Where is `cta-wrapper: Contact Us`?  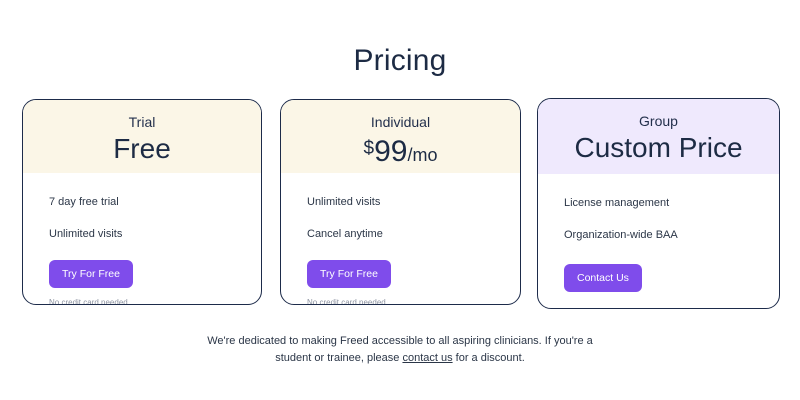
cta-wrapper: Contact Us is located at coordinates (660, 278).